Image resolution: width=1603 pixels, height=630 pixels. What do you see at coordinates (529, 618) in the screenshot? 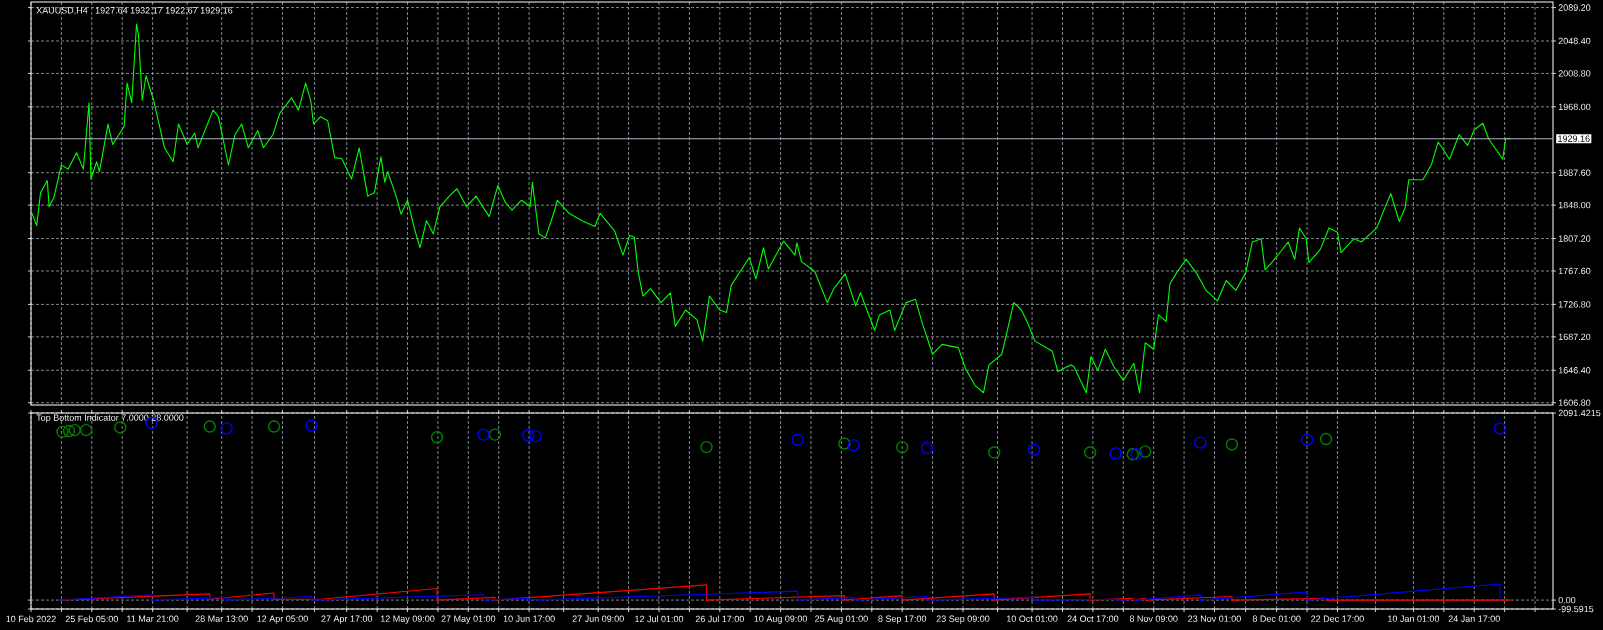
I see `x-tick-label: 10 Jun 17:00` at bounding box center [529, 618].